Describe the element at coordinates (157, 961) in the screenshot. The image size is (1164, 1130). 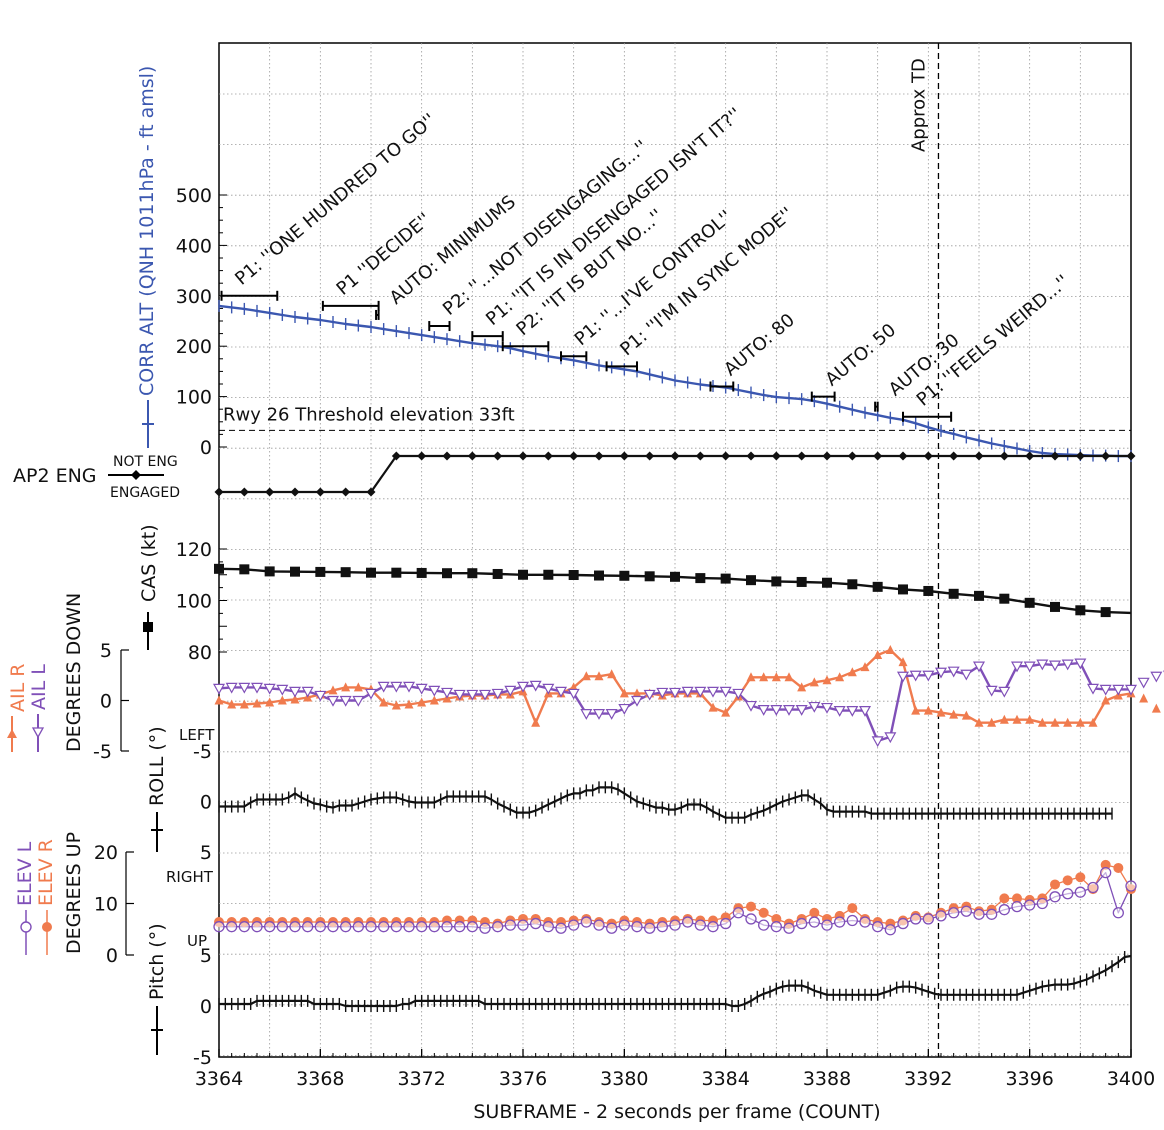
I see `pitch-axis-title: Pitch (°)` at that location.